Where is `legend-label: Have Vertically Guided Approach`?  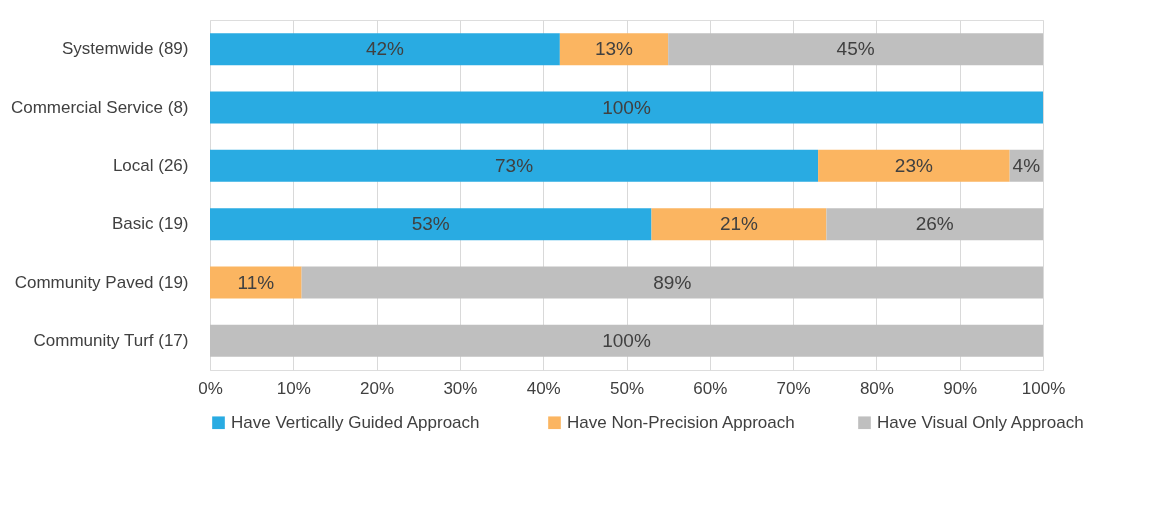
legend-label: Have Vertically Guided Approach is located at coordinates (355, 422).